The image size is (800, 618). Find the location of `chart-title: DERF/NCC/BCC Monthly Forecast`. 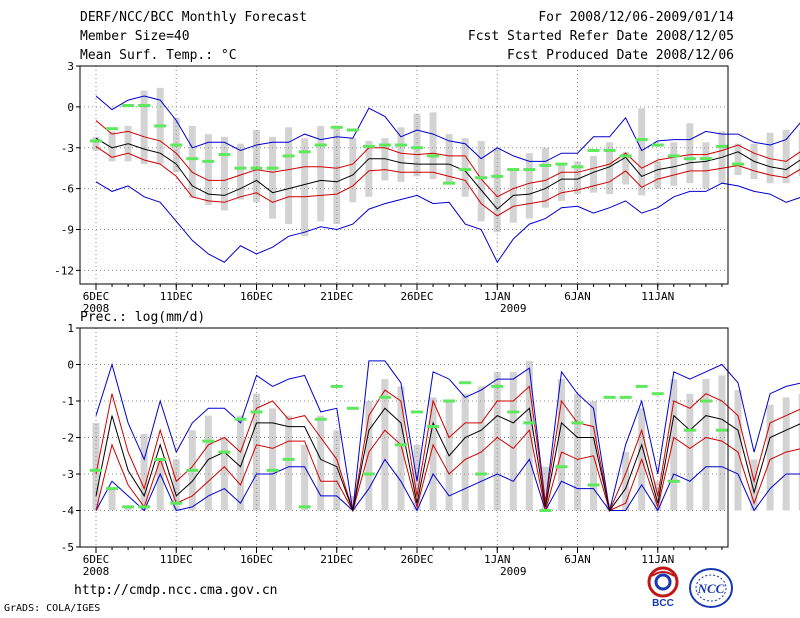

chart-title: DERF/NCC/BCC Monthly Forecast is located at coordinates (193, 17).